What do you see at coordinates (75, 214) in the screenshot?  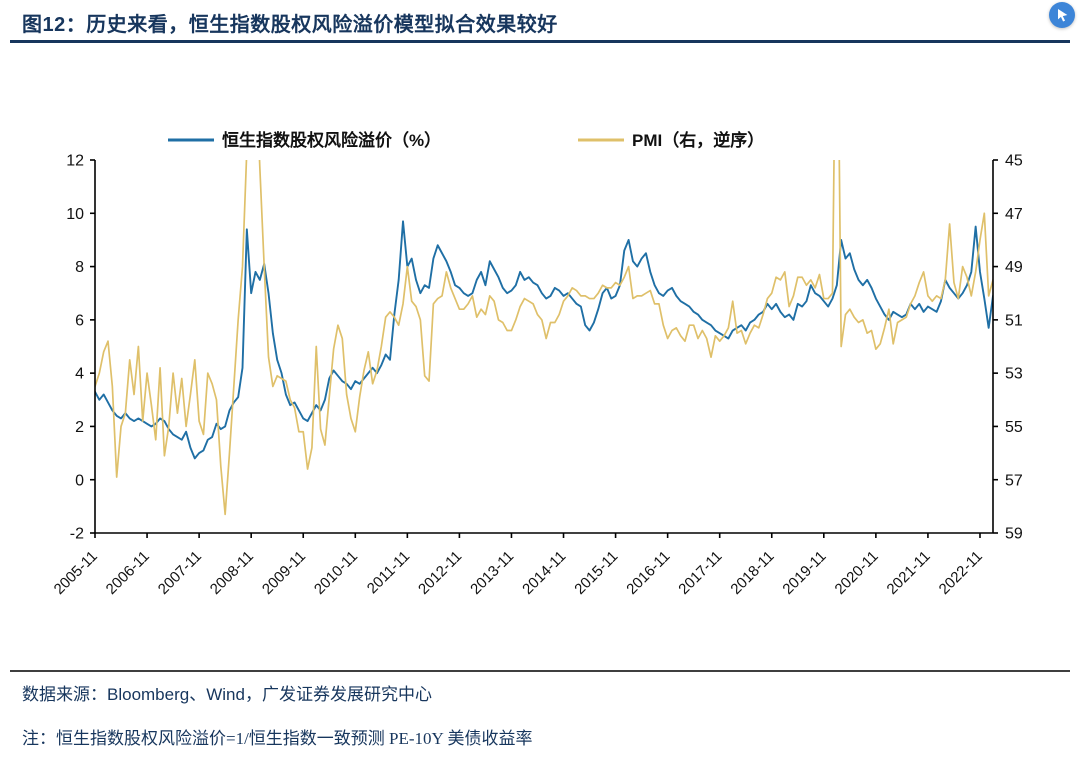 I see `left-axis-tick-label: 10` at bounding box center [75, 214].